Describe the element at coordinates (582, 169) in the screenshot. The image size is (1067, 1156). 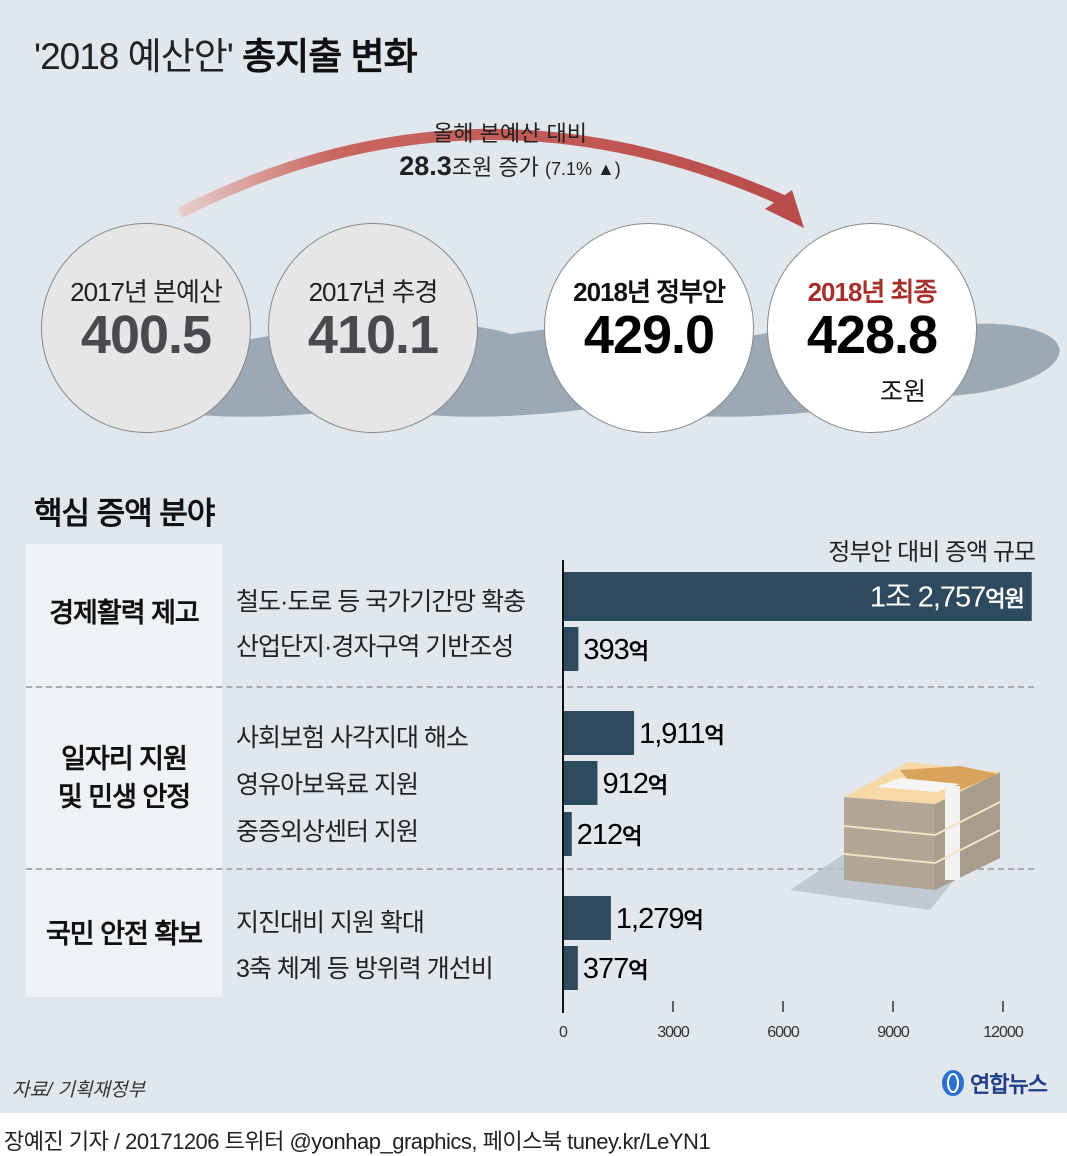
I see `increase-percent: (7.1% ▲)` at that location.